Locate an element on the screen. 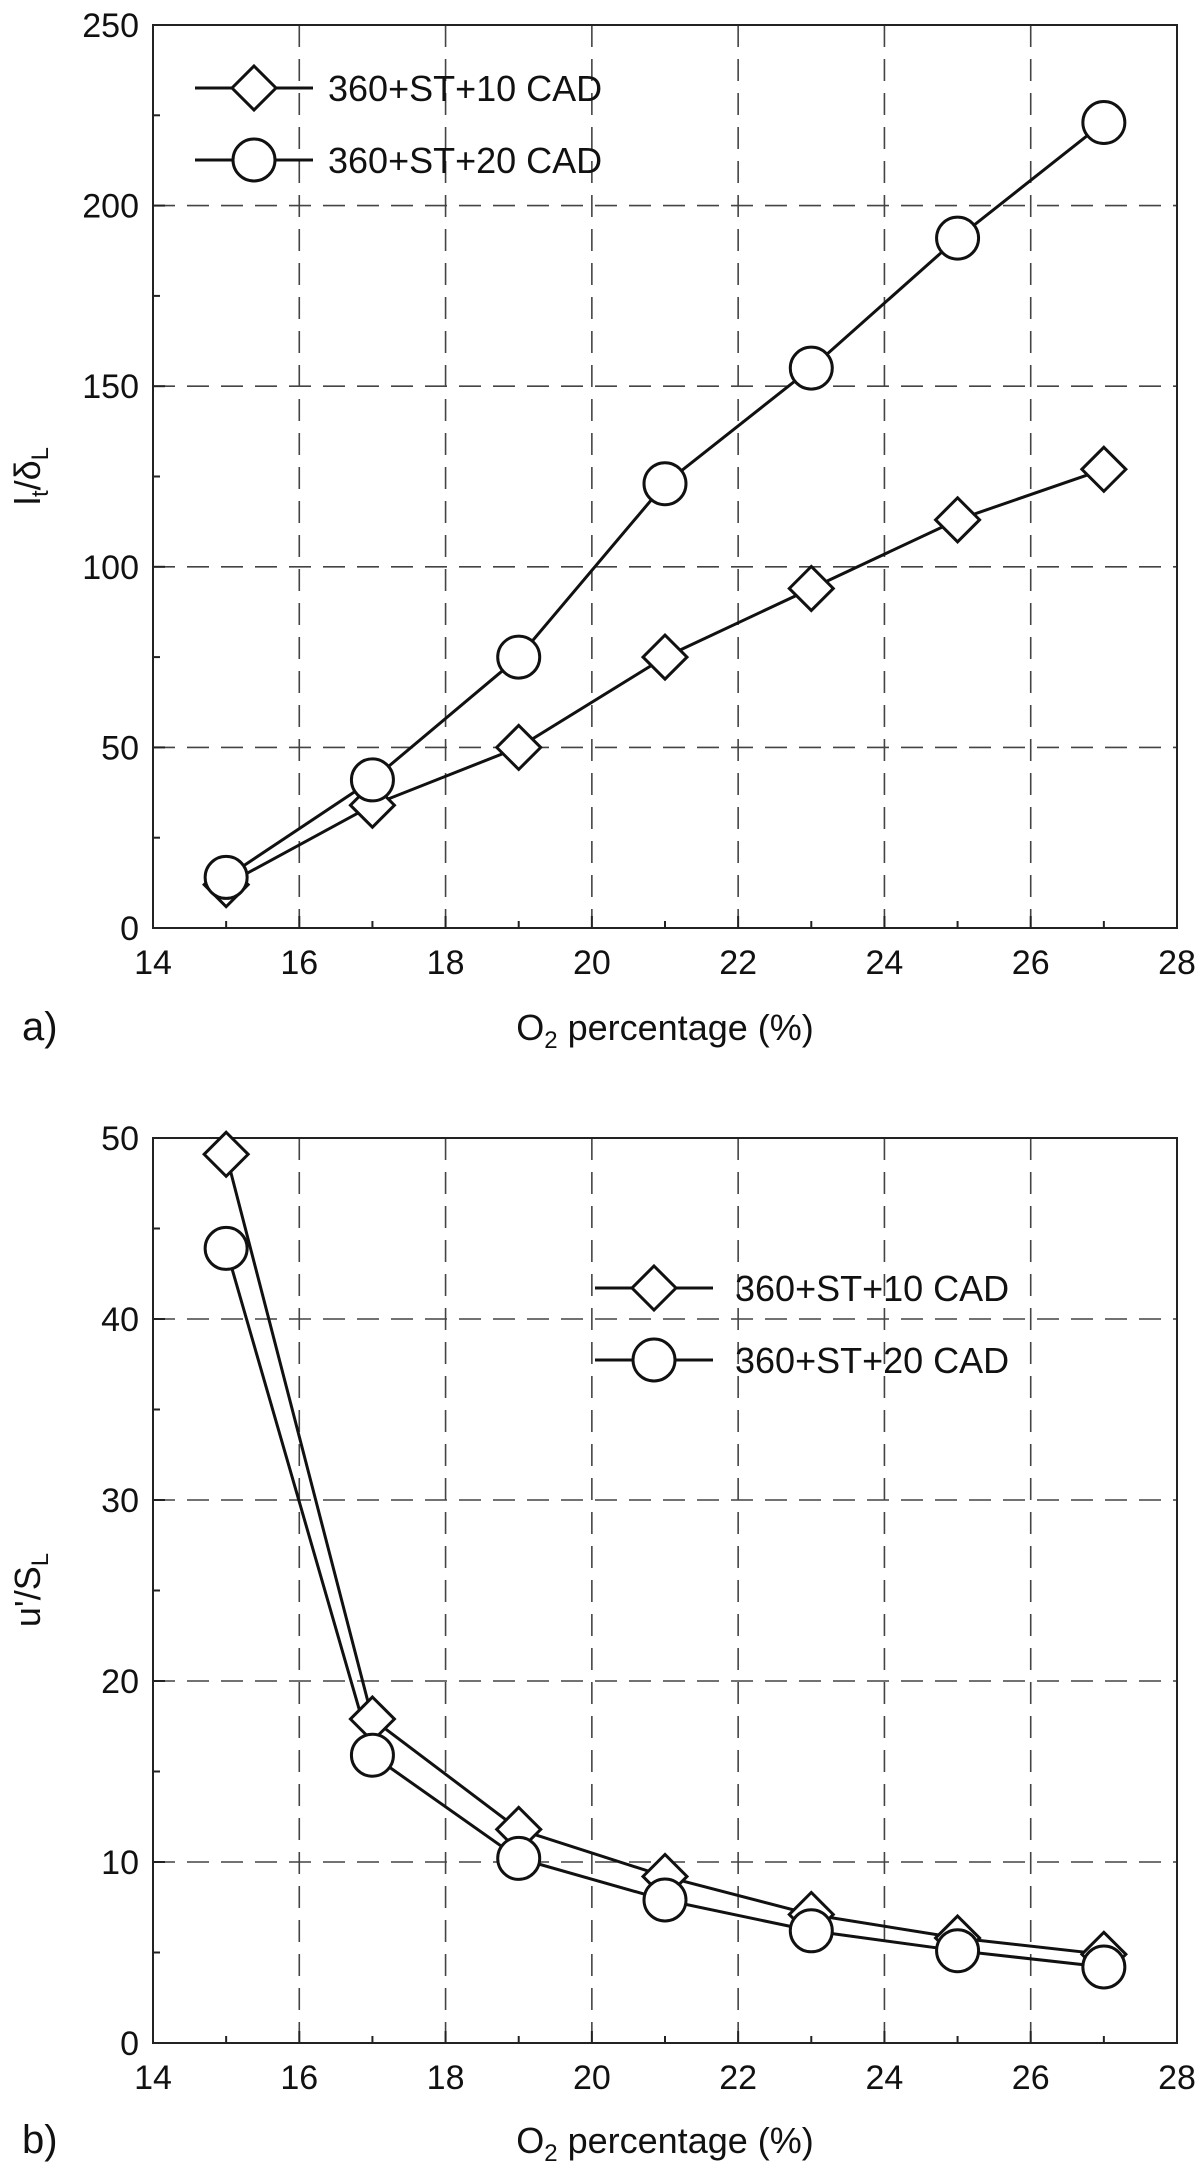 The width and height of the screenshot is (1200, 2175). panel-b-y-axis-label: u'/SL is located at coordinates (30, 1590).